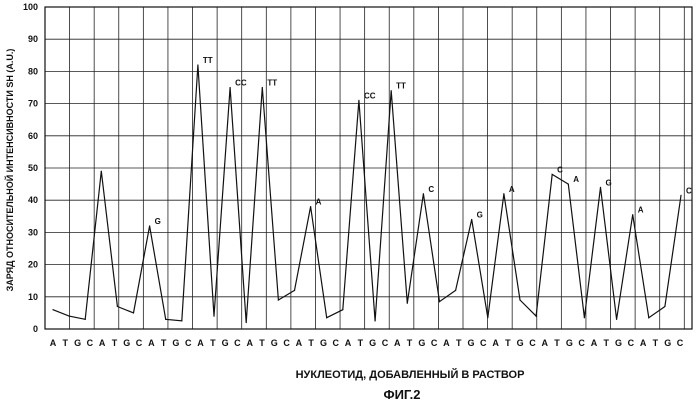  What do you see at coordinates (33, 71) in the screenshot?
I see `y-tick-label: 80` at bounding box center [33, 71].